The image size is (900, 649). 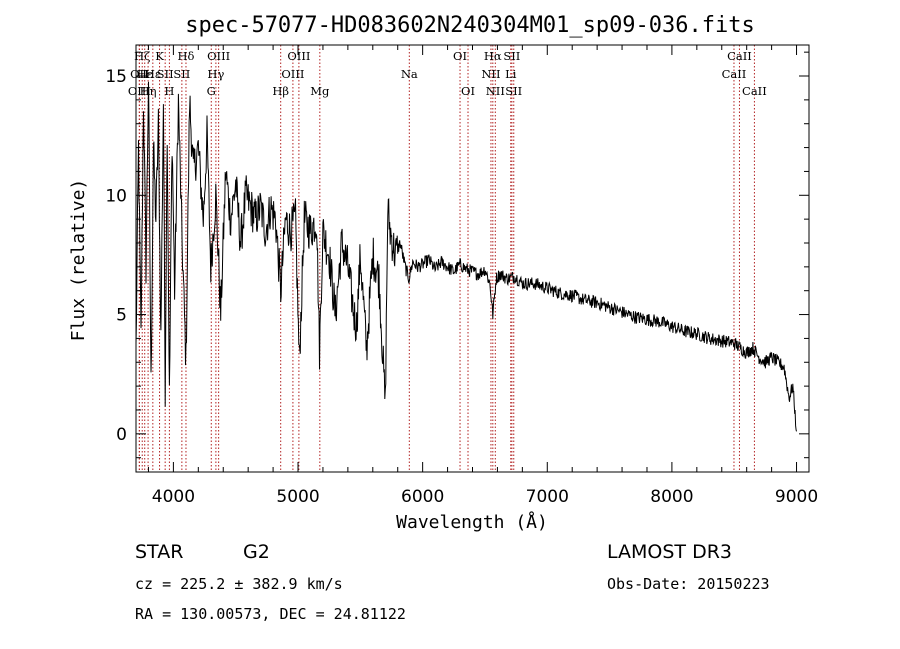 What do you see at coordinates (173, 497) in the screenshot?
I see `x-tick-label-0: 4000` at bounding box center [173, 497].